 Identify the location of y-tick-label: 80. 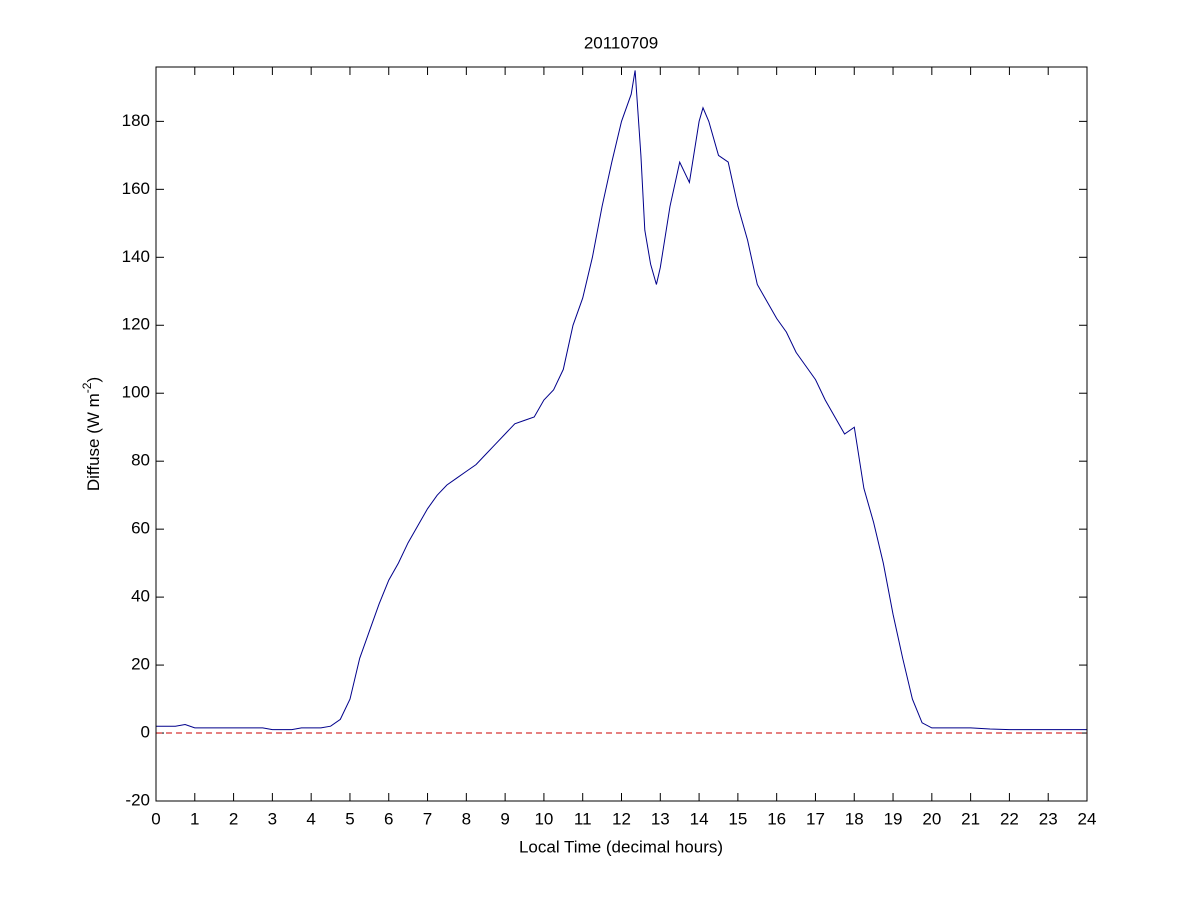
(140, 460).